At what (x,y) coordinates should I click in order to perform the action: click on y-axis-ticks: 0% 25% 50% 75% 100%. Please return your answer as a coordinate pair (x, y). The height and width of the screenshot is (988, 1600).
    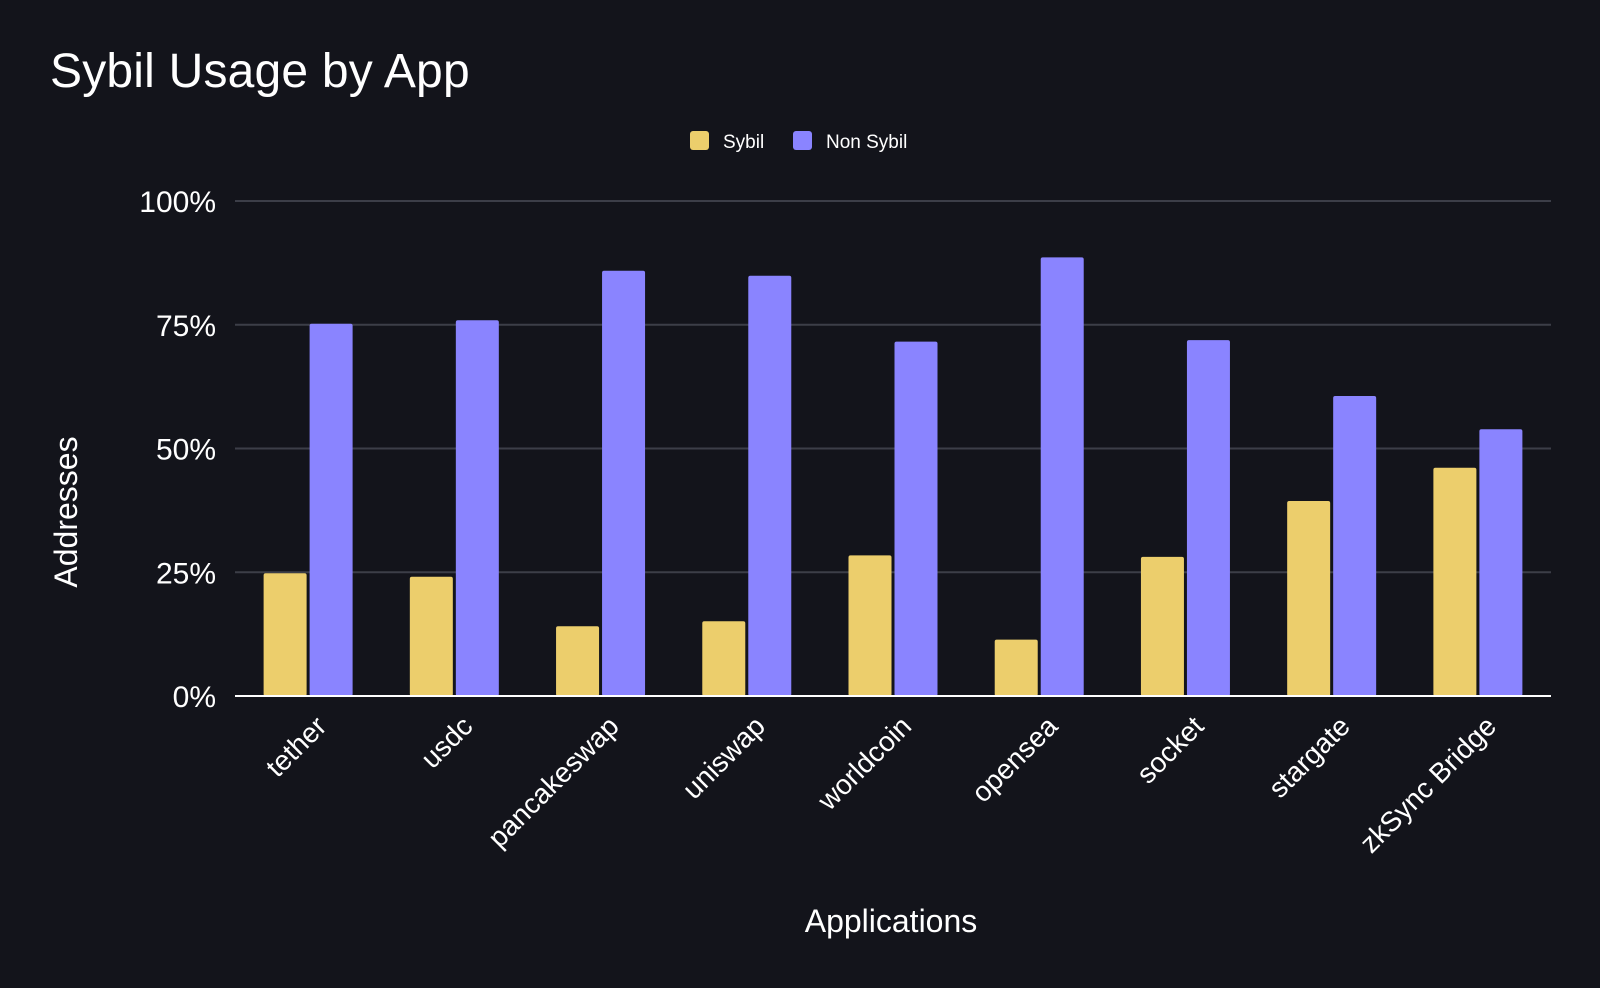
    Looking at the image, I should click on (177, 450).